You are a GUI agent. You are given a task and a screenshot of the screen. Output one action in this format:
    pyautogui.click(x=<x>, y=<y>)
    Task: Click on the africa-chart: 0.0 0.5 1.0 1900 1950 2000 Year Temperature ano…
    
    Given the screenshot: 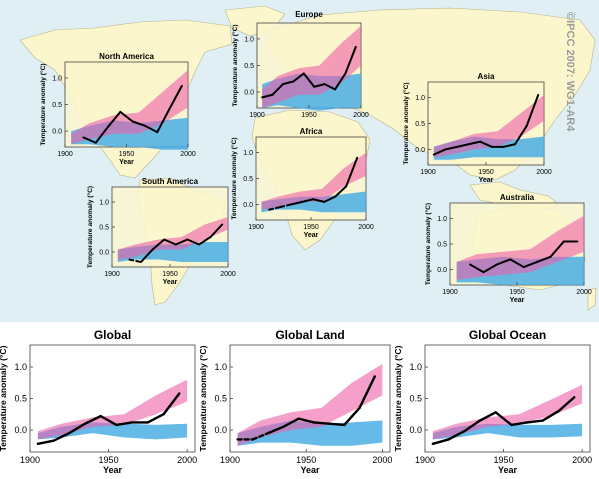 What is the action you would take?
    pyautogui.click(x=302, y=183)
    